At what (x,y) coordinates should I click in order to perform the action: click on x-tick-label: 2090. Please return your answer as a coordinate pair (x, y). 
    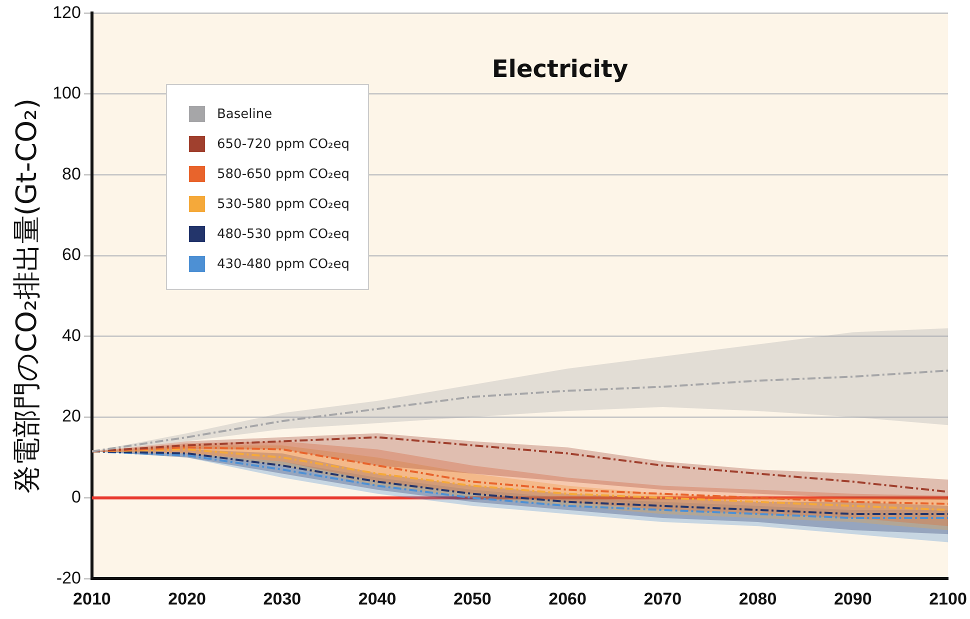
    Looking at the image, I should click on (853, 598).